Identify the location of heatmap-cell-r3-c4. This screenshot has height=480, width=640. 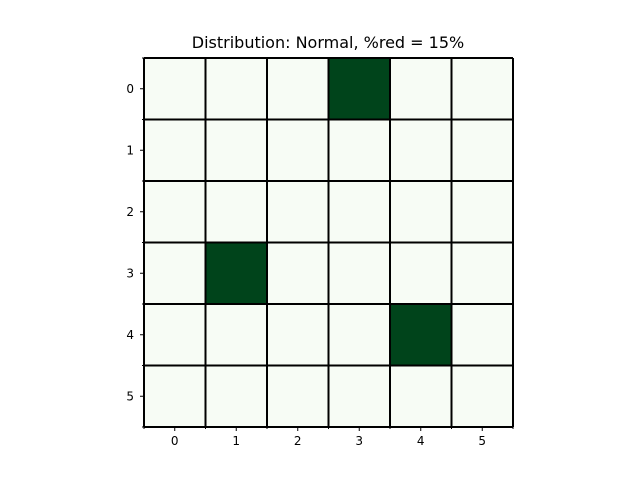
(421, 273).